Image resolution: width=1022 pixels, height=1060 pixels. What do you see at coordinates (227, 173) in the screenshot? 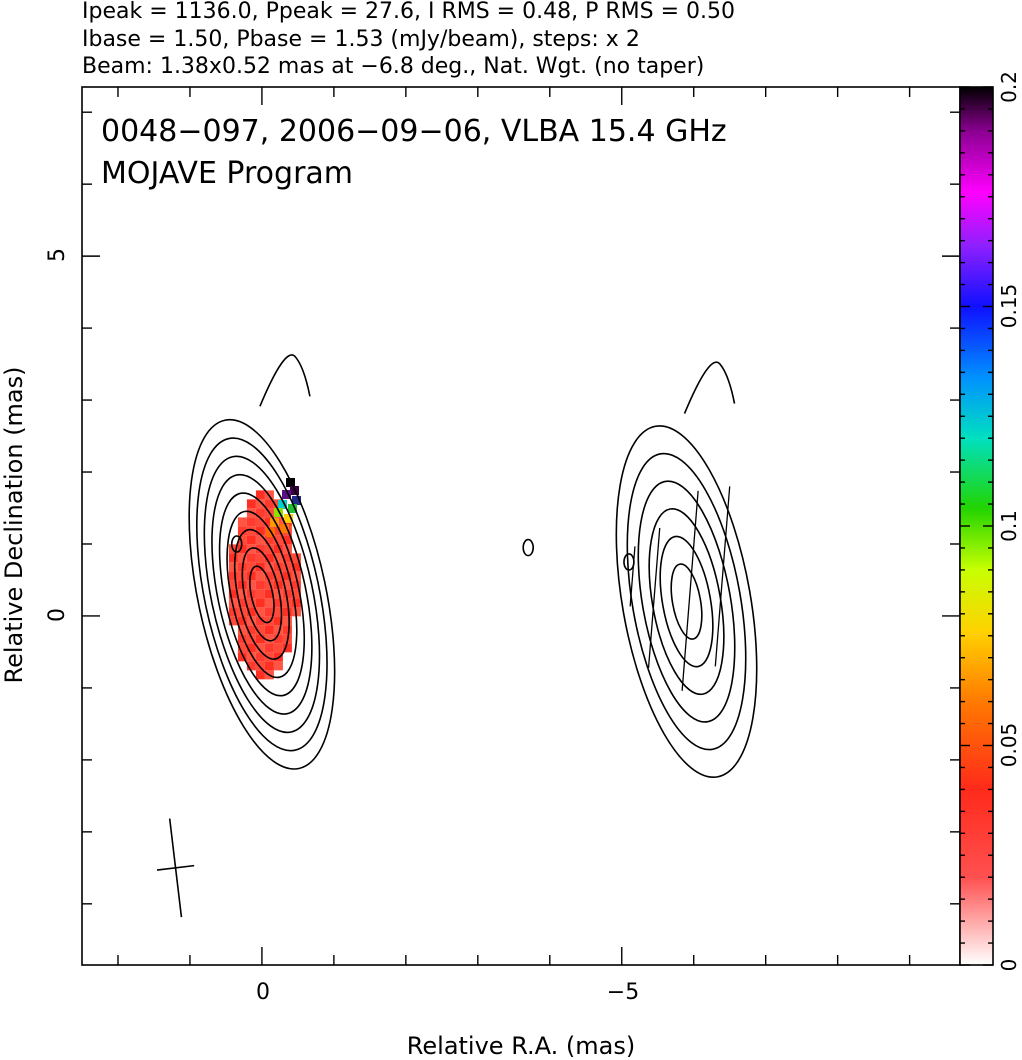
I see `plot-title-line-2: MOJAVE Program` at bounding box center [227, 173].